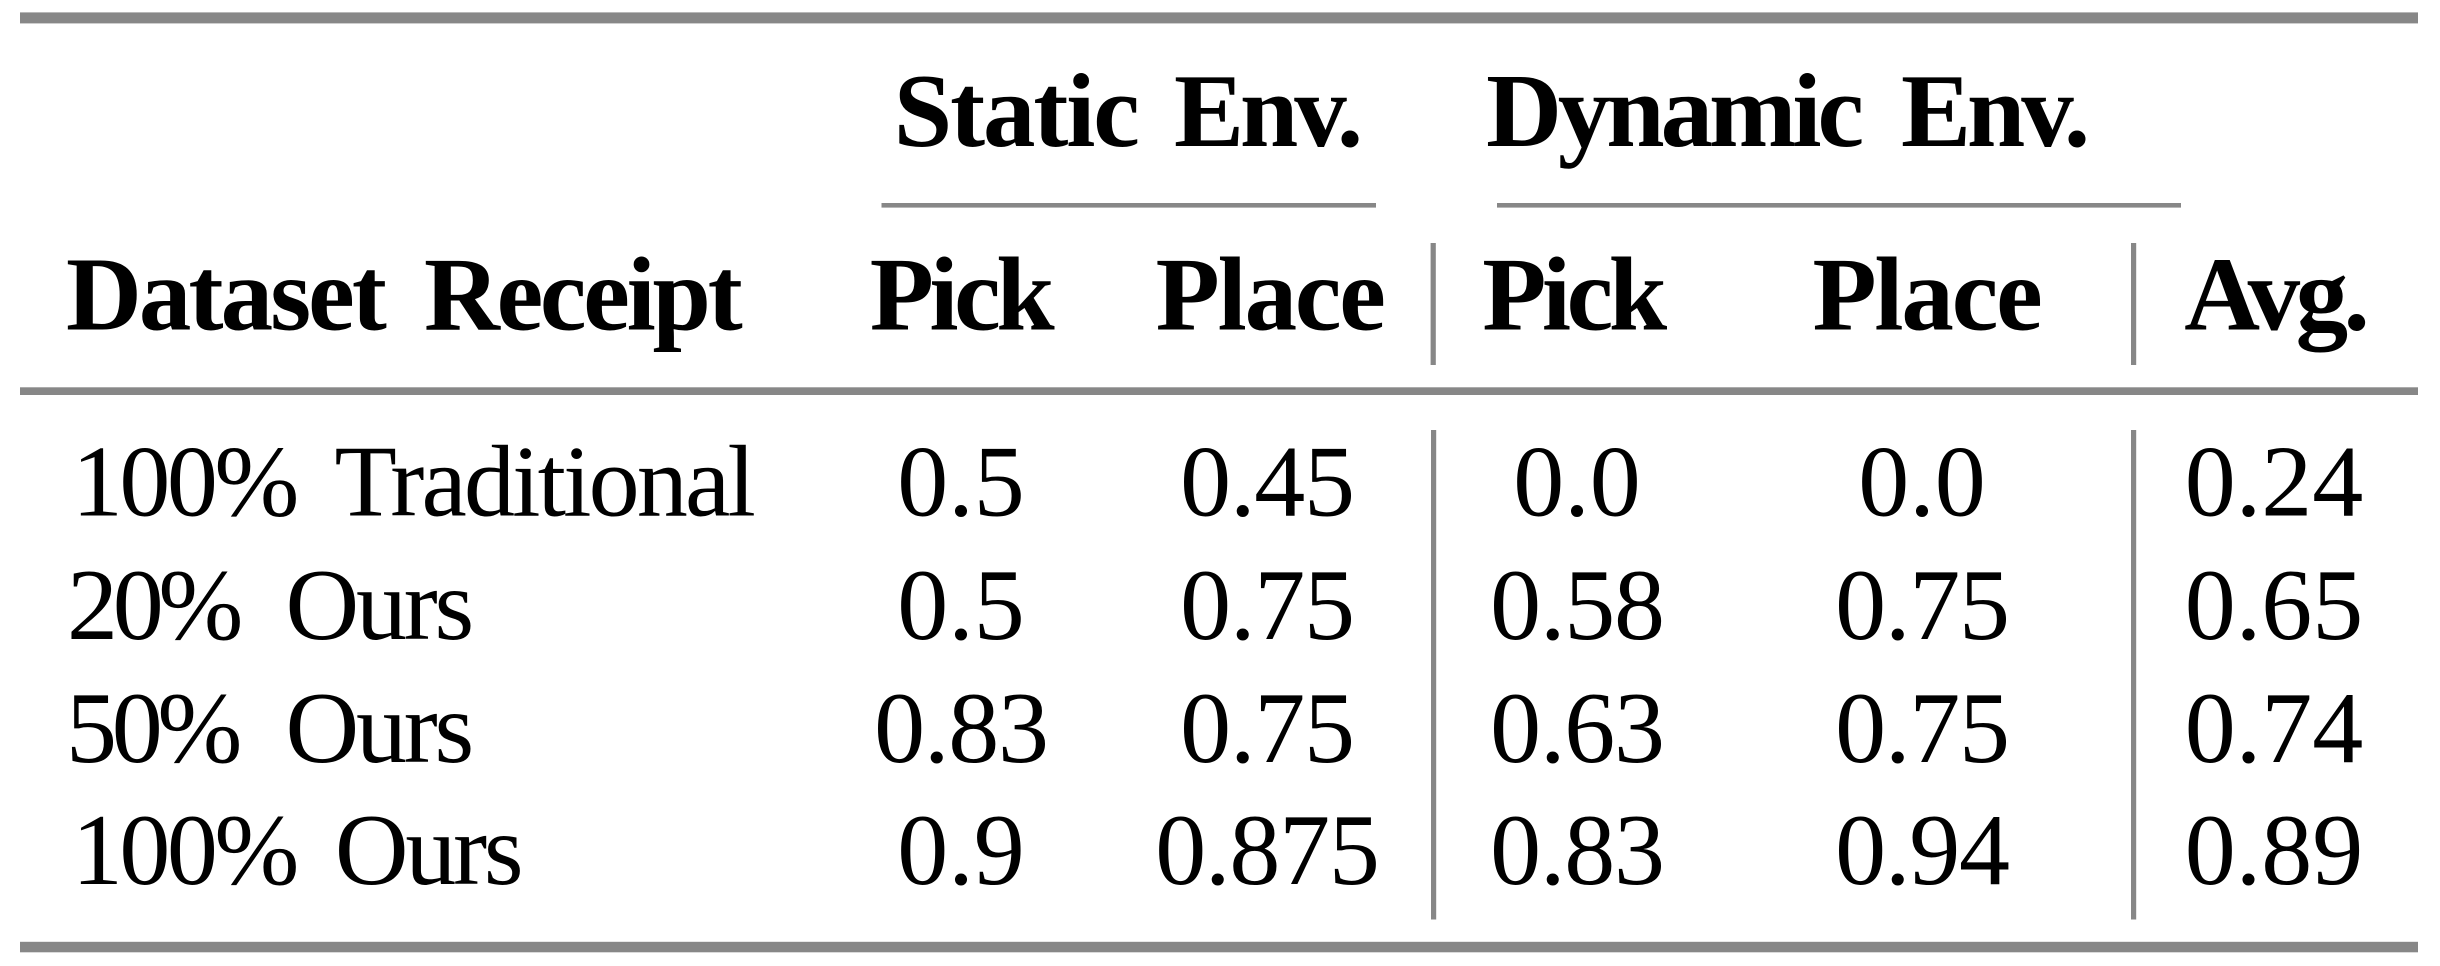 This screenshot has width=2440, height=966. I want to click on svg-text: Receipt, so click(583, 294).